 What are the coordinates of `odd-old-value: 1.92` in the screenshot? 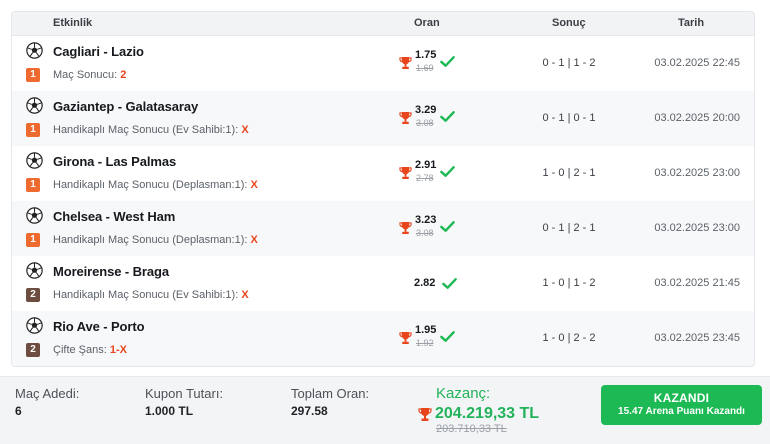 It's located at (425, 343).